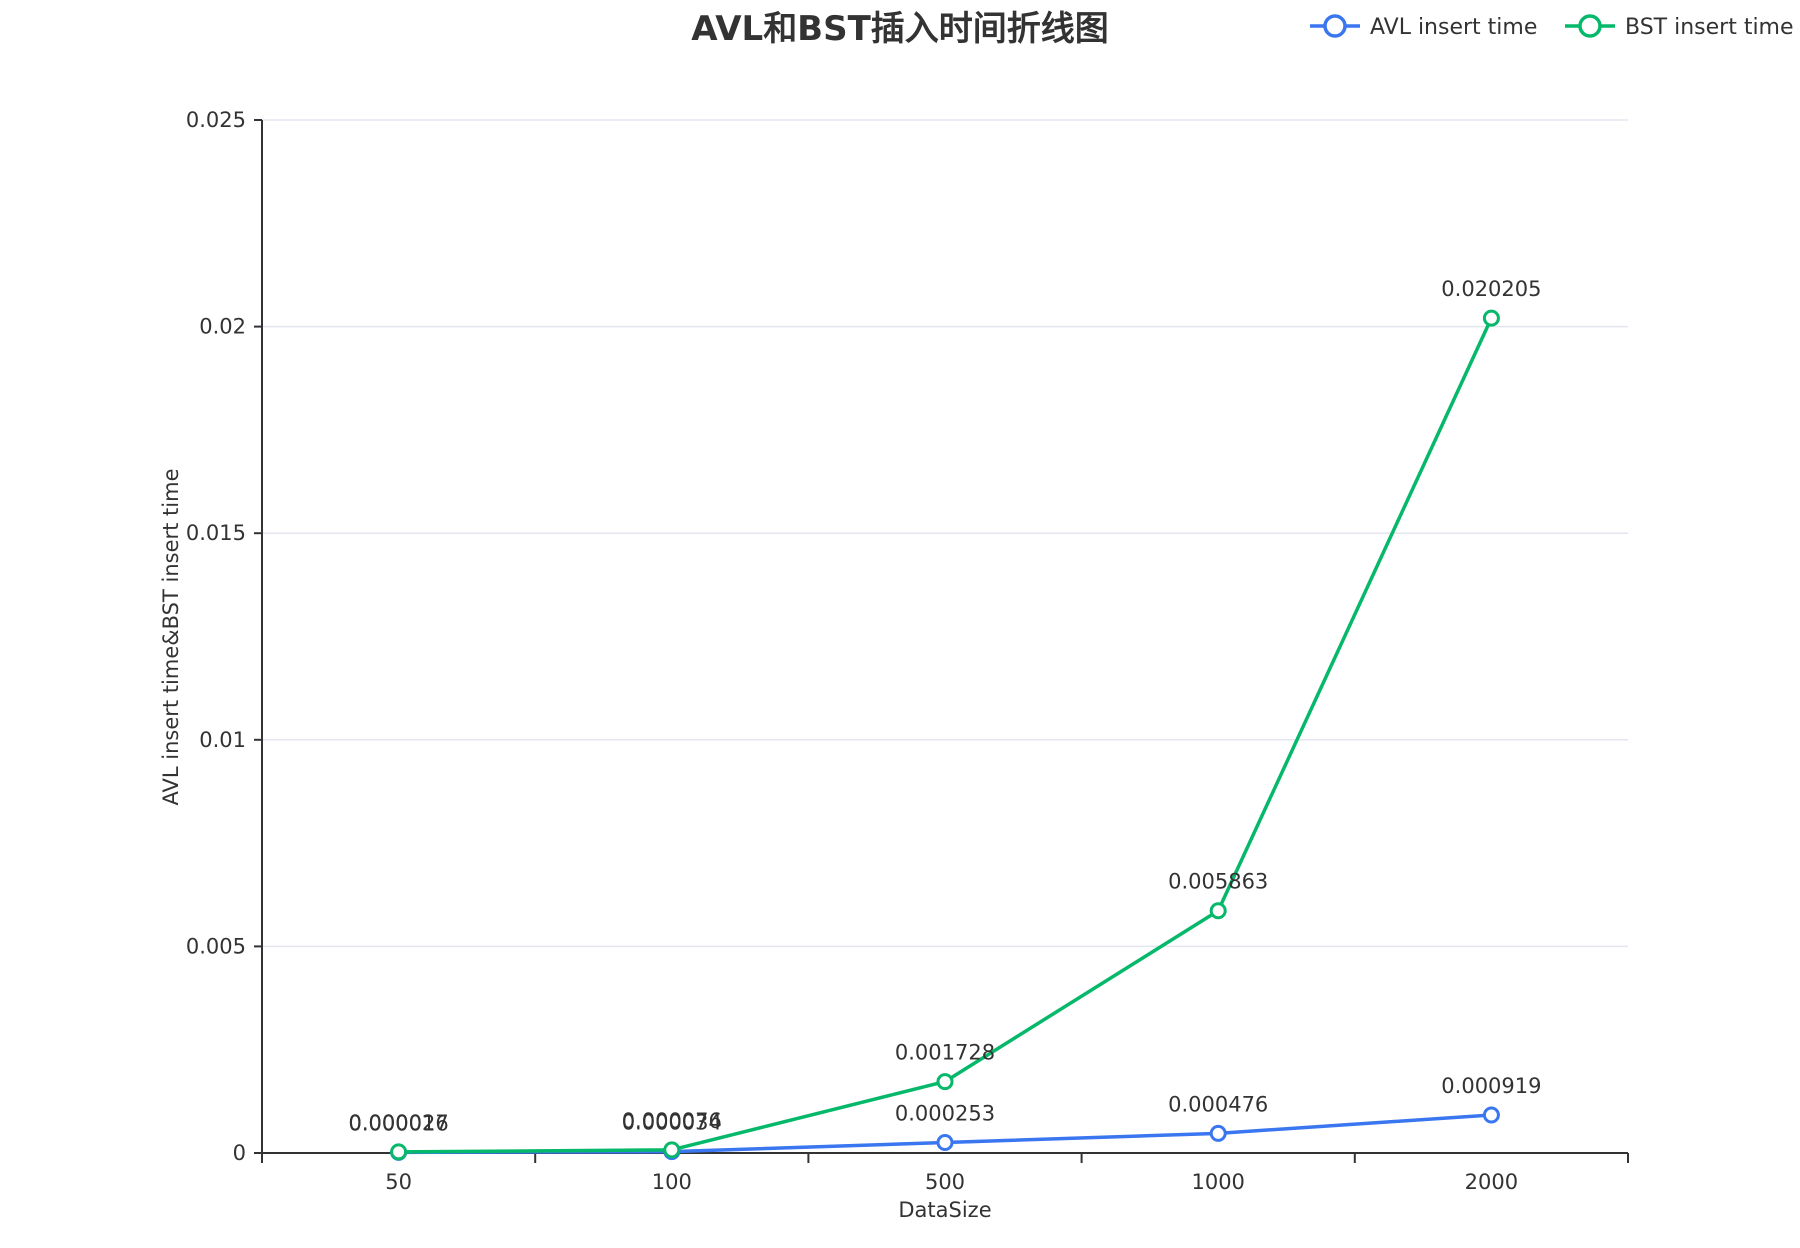 The image size is (1800, 1248). I want to click on y-tick-label: 0.01, so click(222, 740).